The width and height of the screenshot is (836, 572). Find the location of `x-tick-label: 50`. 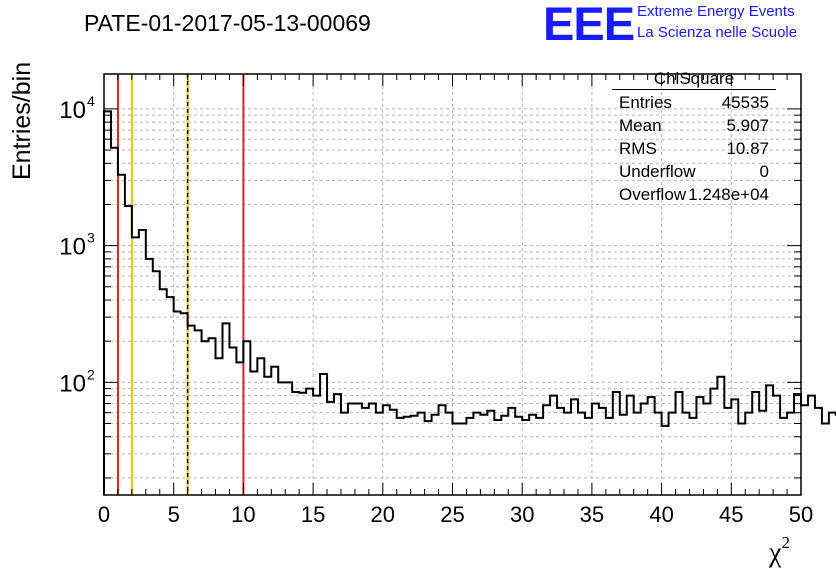

x-tick-label: 50 is located at coordinates (801, 514).